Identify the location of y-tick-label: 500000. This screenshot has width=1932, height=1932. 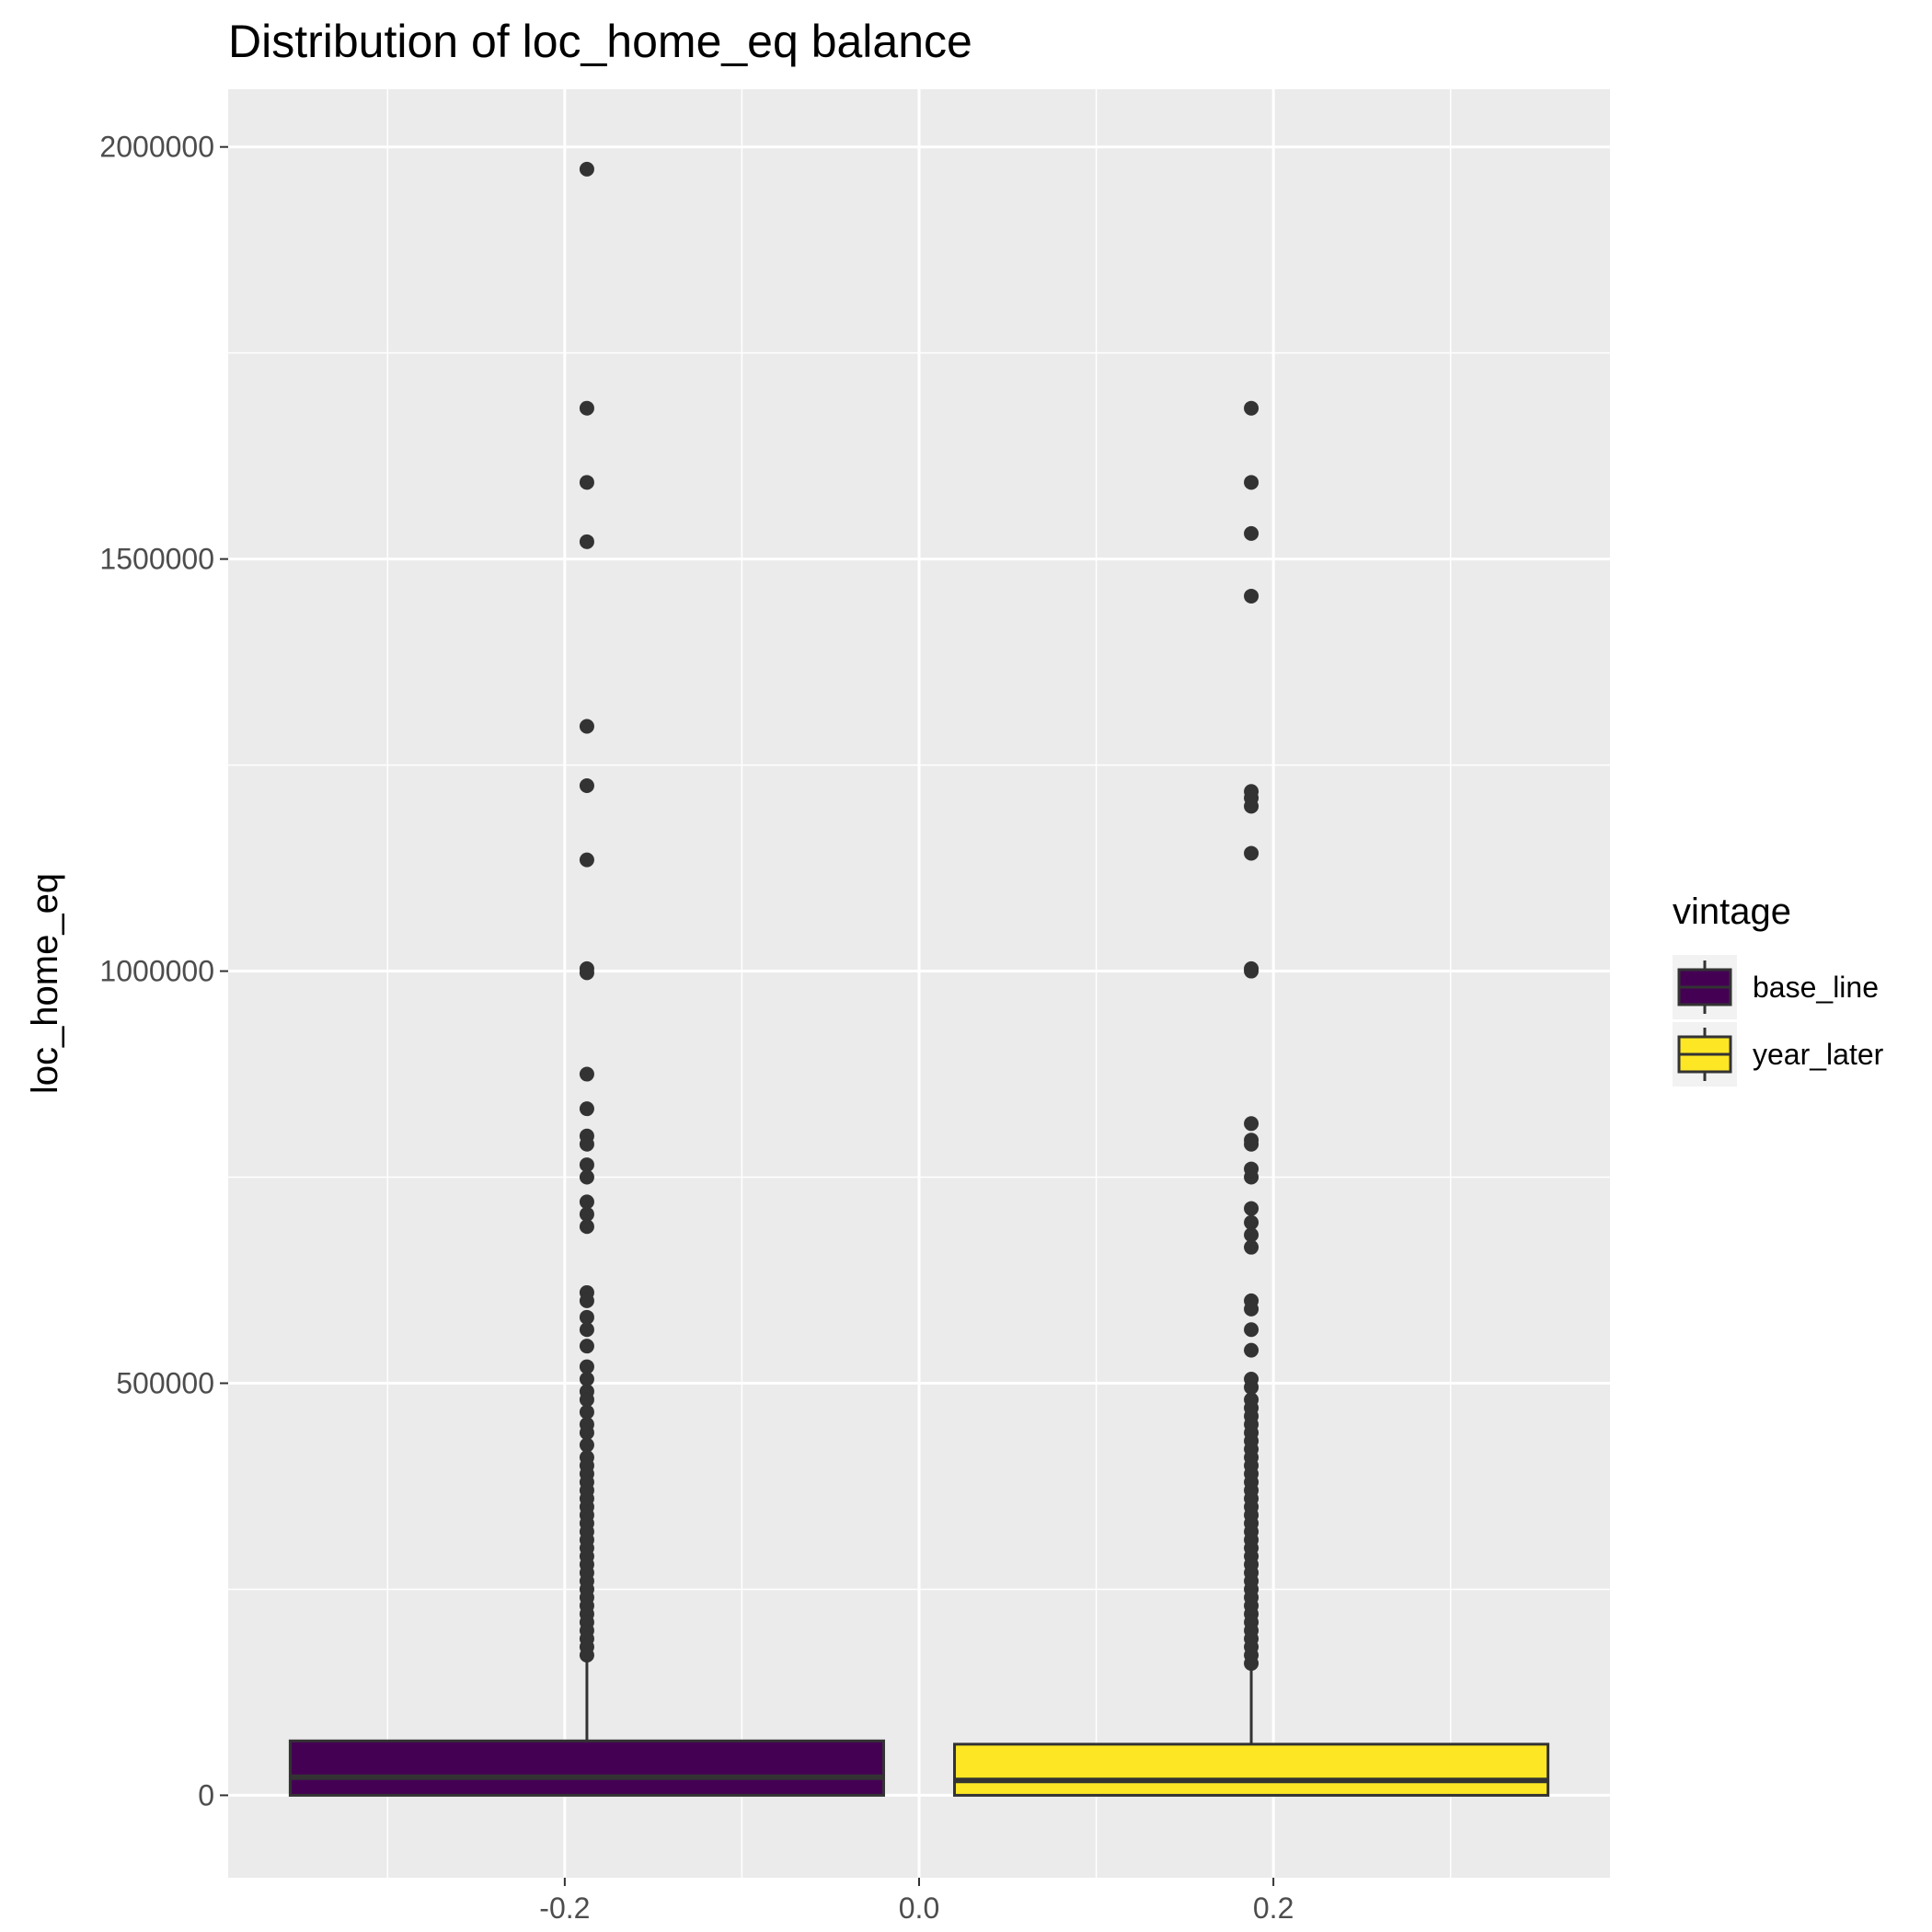
(165, 1382).